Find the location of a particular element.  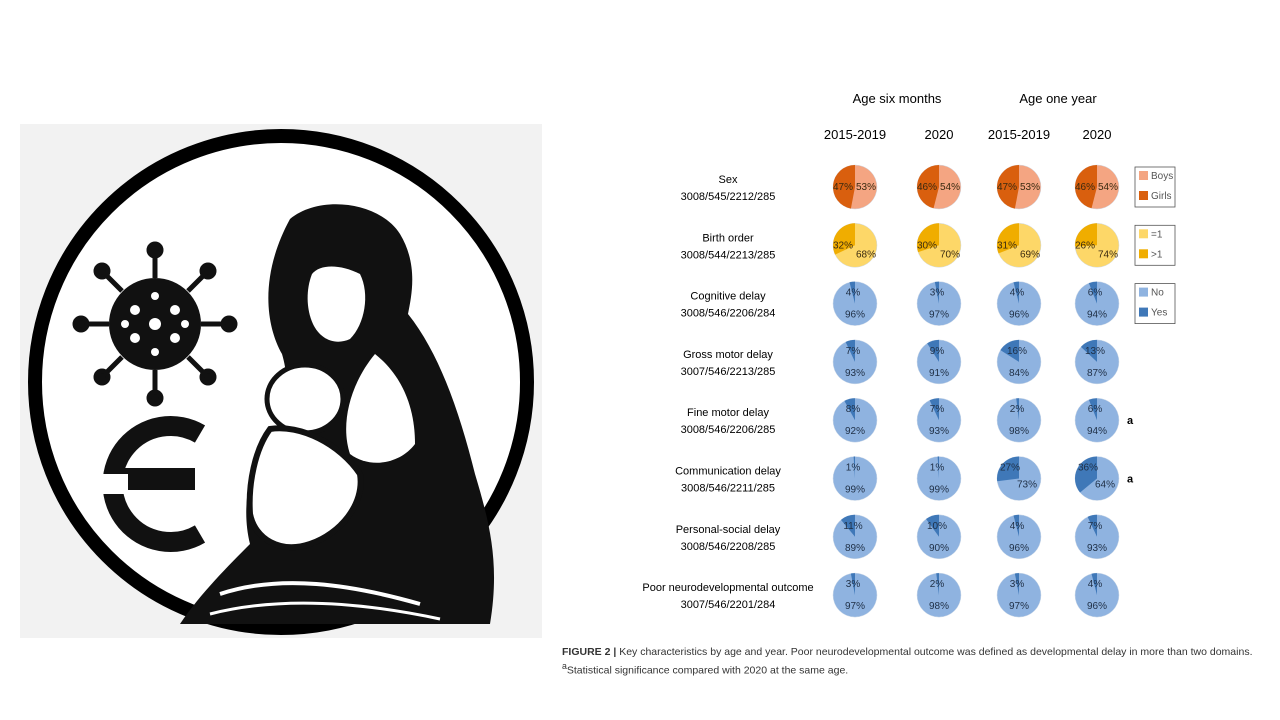

pie-label-minor: 10% is located at coordinates (937, 526).